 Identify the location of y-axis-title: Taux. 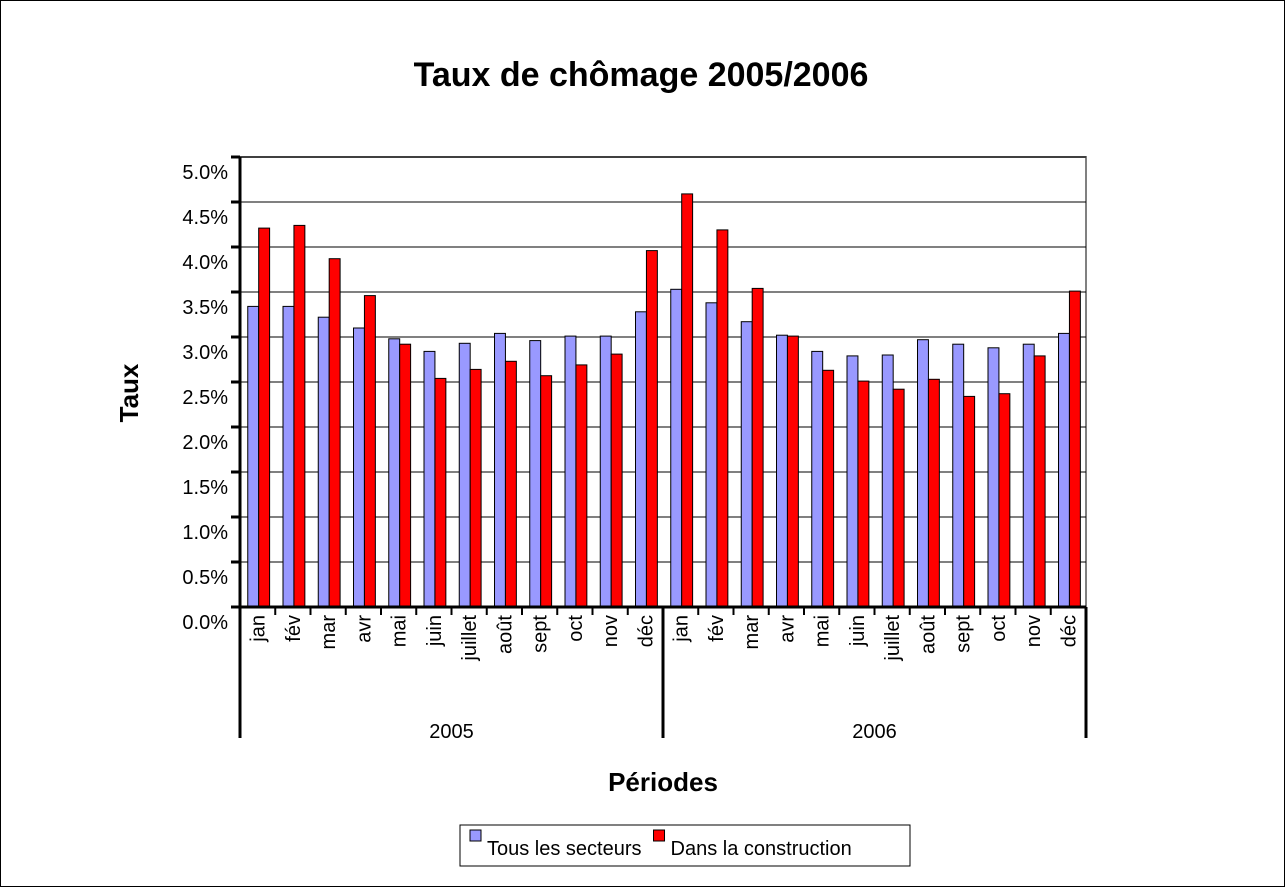
(129, 392).